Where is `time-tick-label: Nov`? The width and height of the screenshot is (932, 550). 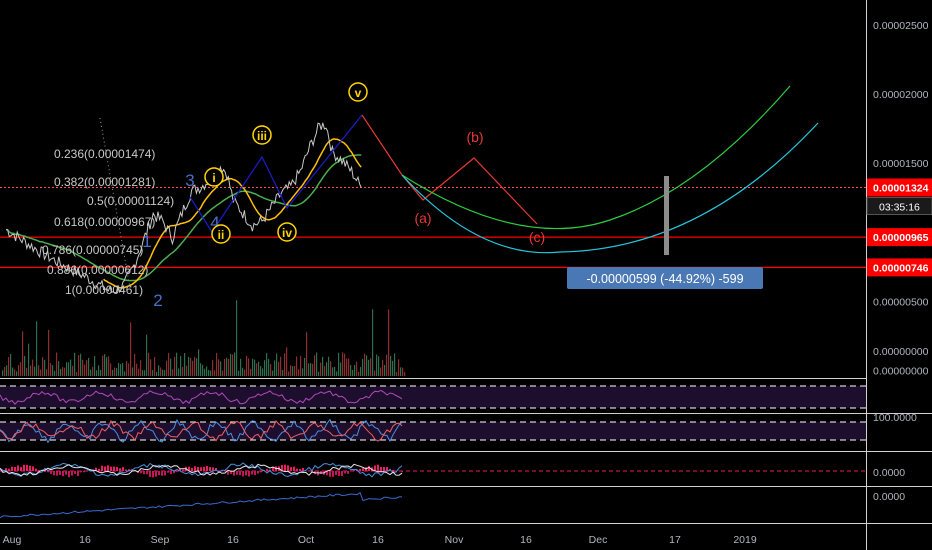
time-tick-label: Nov is located at coordinates (454, 540).